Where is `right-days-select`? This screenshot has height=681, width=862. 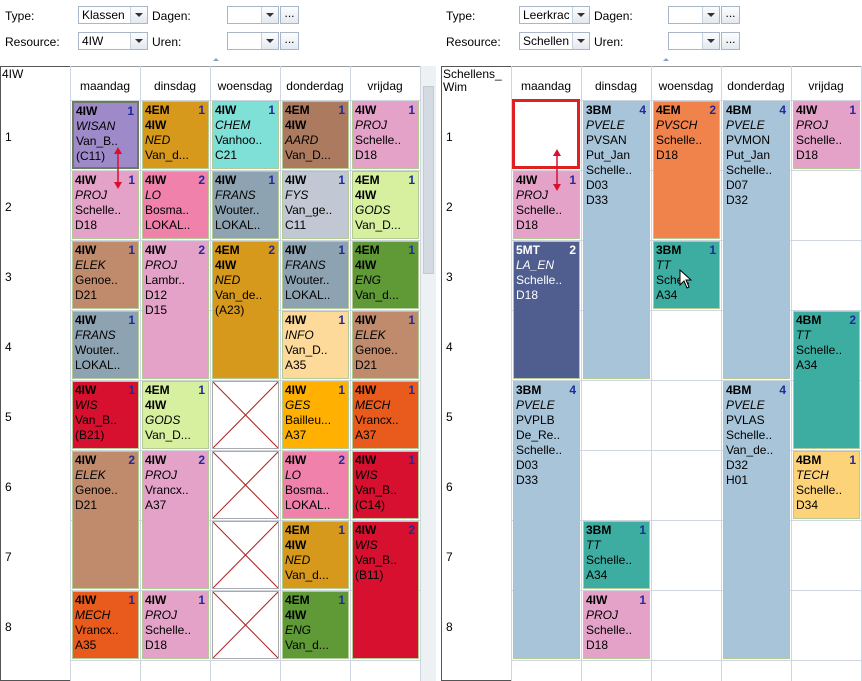
right-days-select is located at coordinates (694, 15).